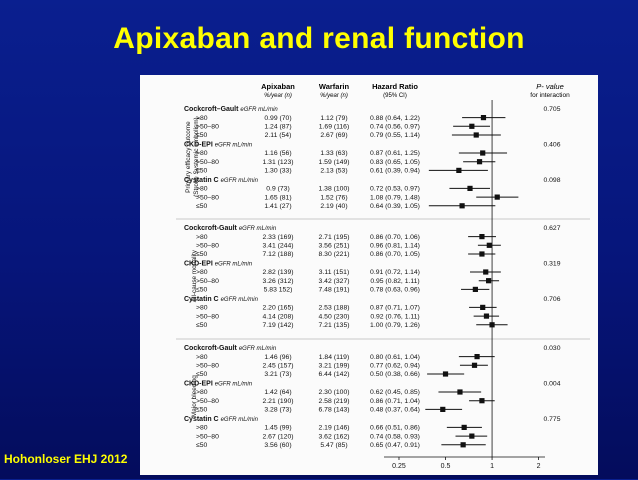  What do you see at coordinates (278, 237) in the screenshot?
I see `apixaban-rate: 2.33 (169)` at bounding box center [278, 237].